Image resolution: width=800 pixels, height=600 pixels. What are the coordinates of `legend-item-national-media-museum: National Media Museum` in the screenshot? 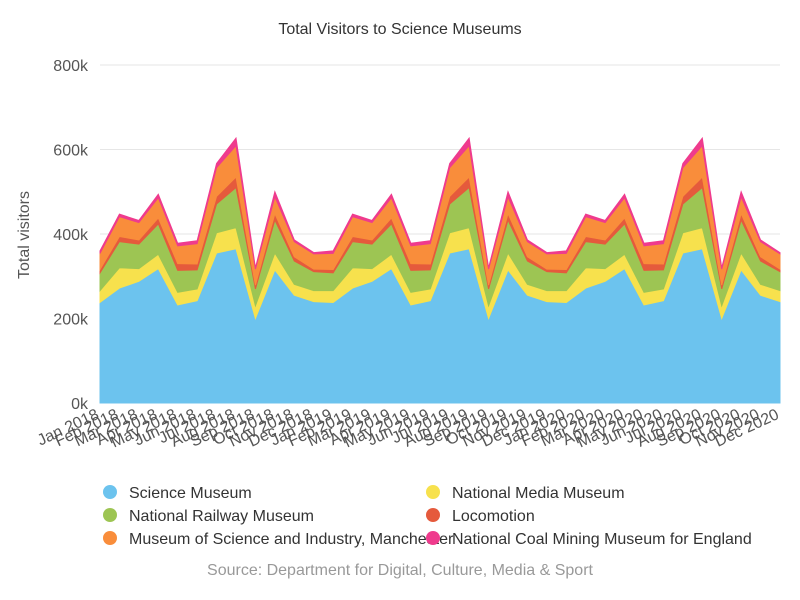 It's located at (525, 493).